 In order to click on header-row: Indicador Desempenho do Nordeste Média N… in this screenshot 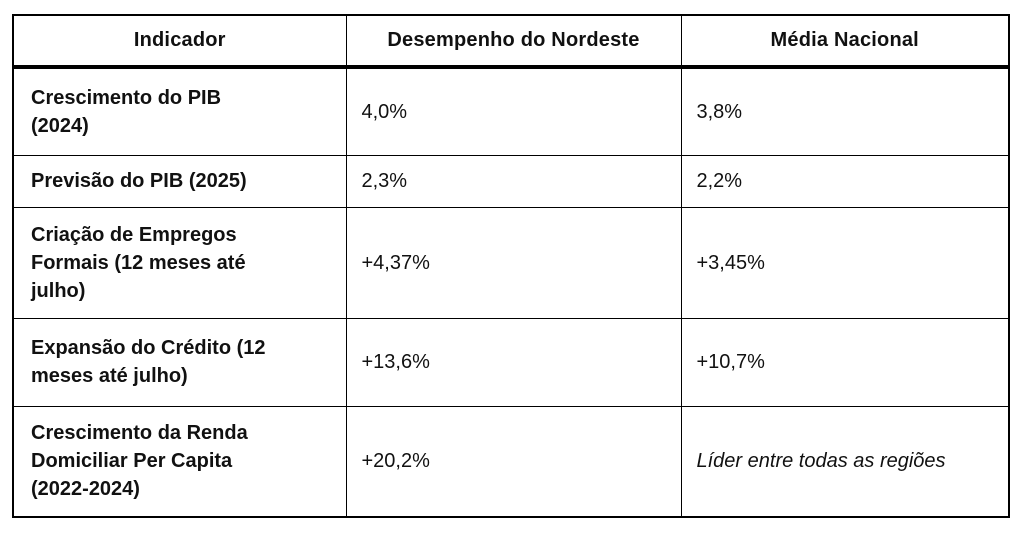, I will do `click(511, 41)`.